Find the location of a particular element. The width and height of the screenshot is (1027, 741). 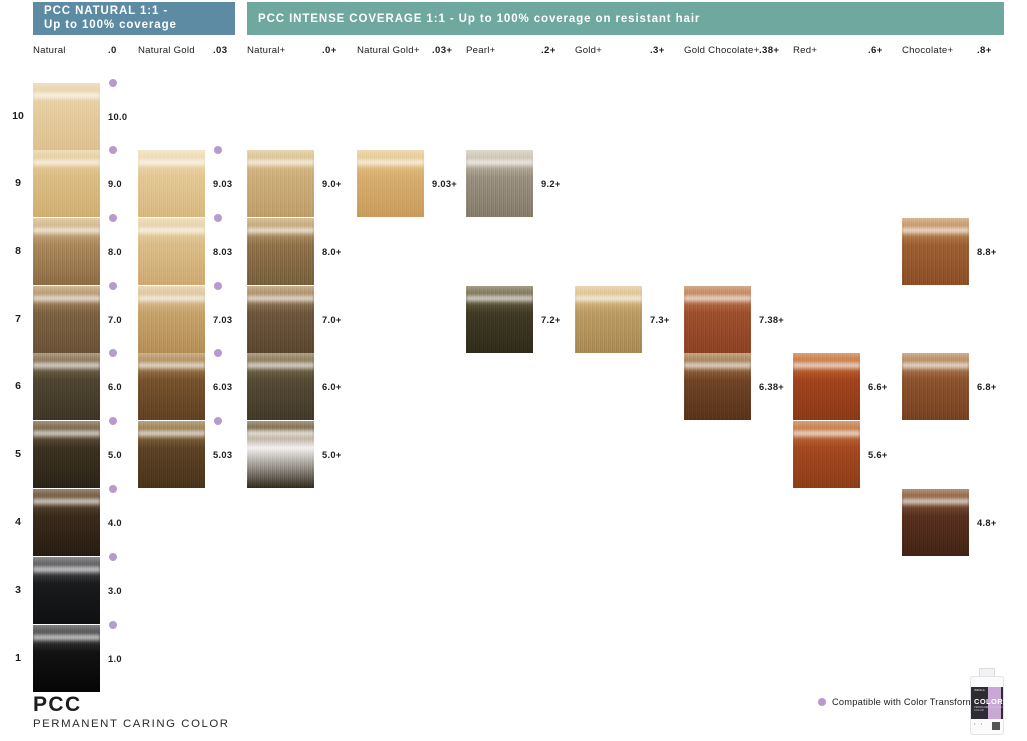

swatch-7-3-: 7.3+ is located at coordinates (622, 319).